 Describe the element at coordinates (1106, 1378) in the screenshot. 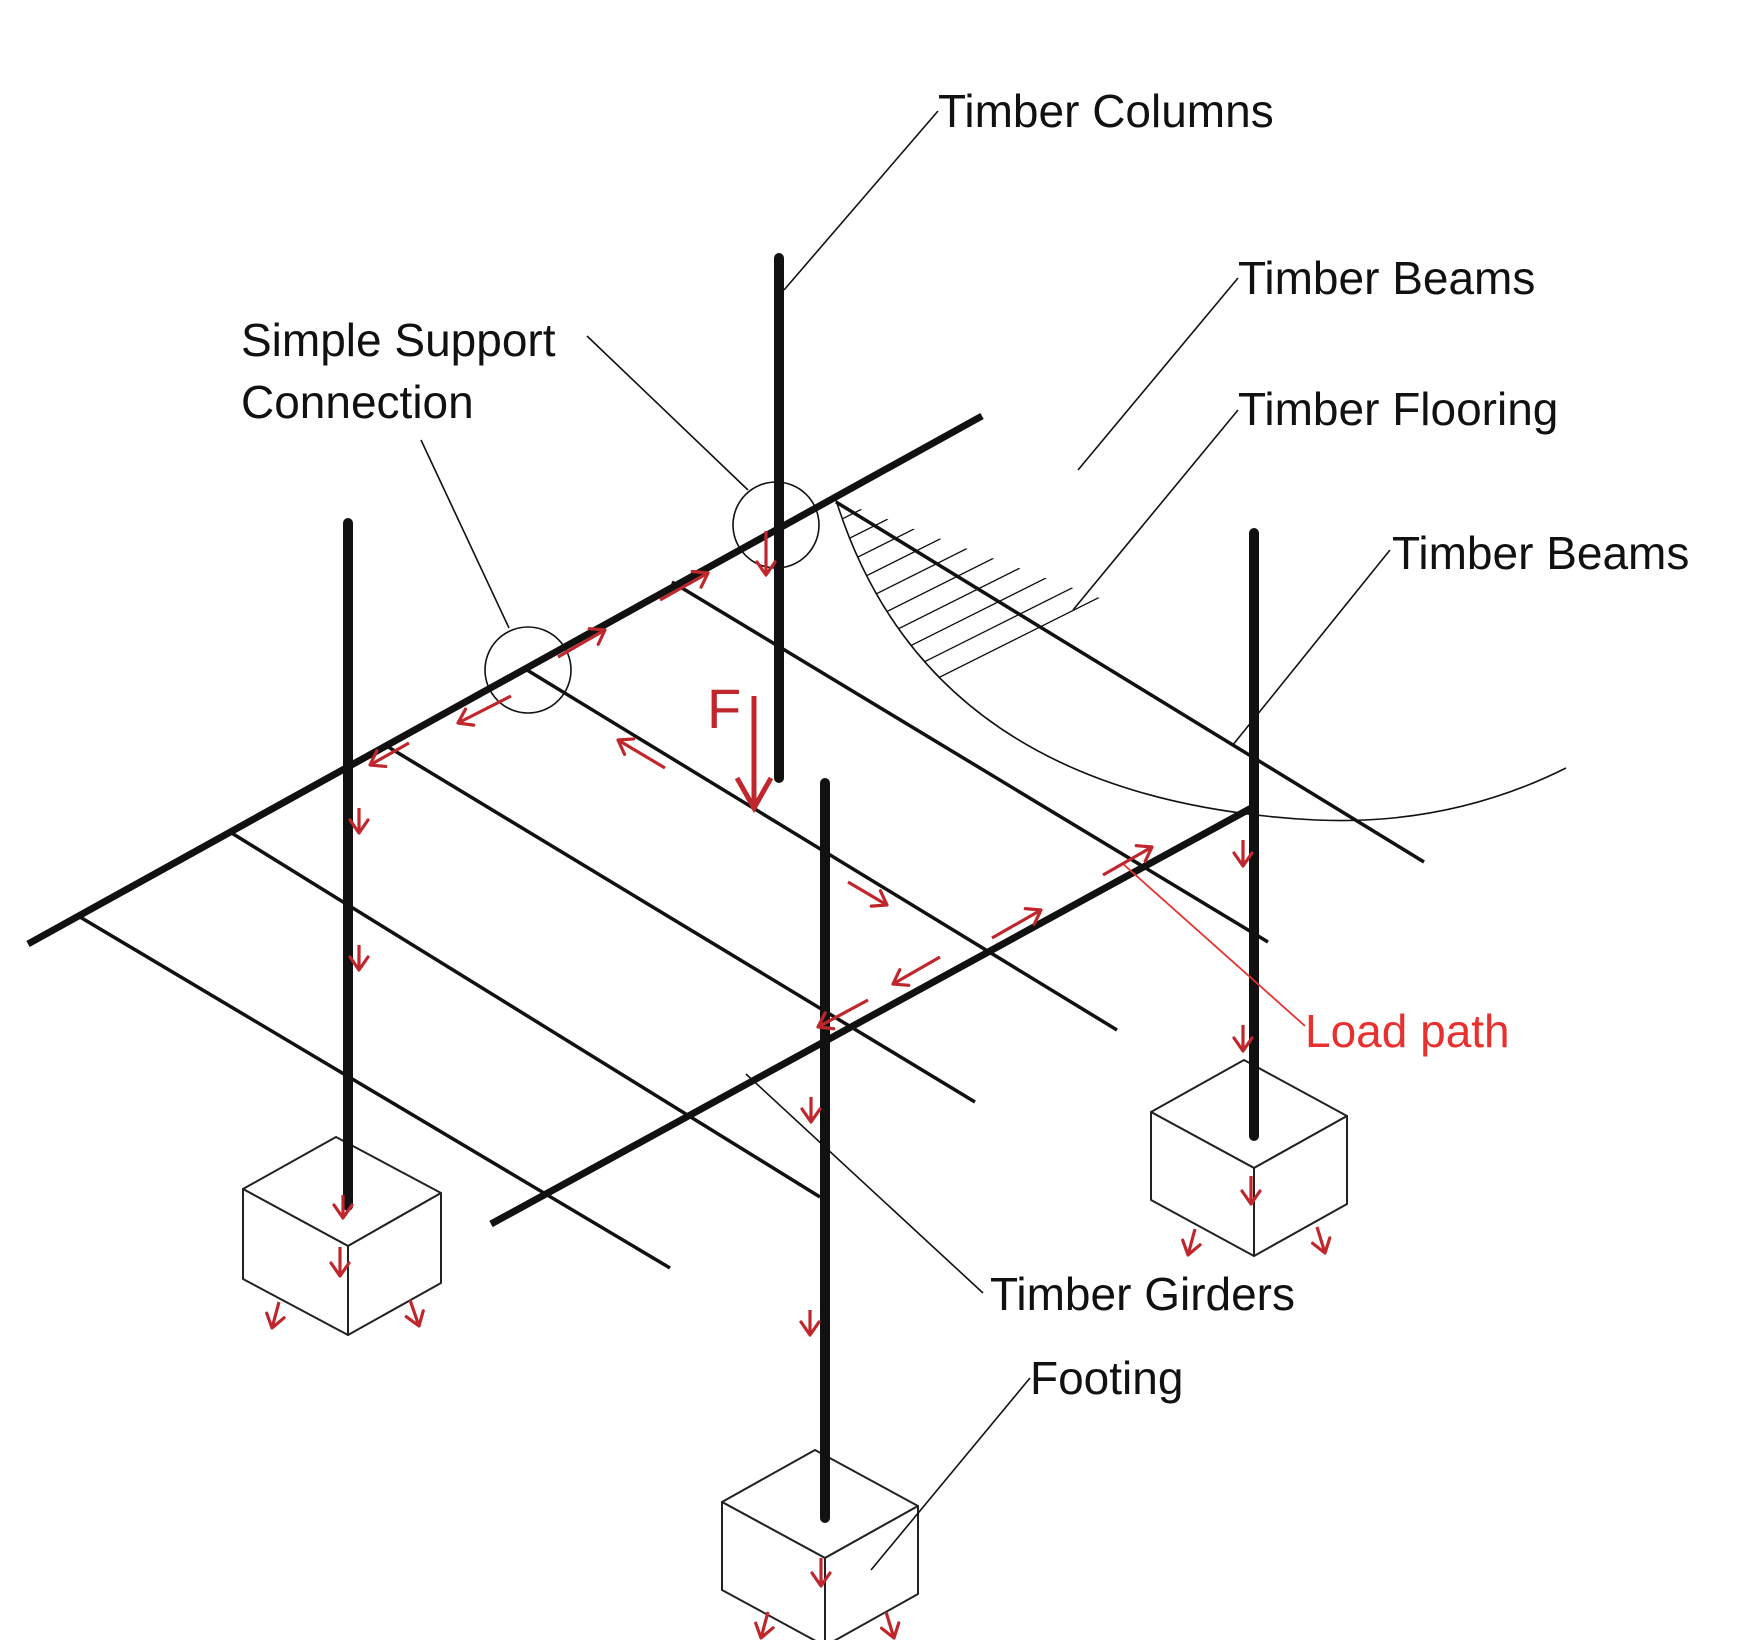

I see `label-footing: Footing` at that location.